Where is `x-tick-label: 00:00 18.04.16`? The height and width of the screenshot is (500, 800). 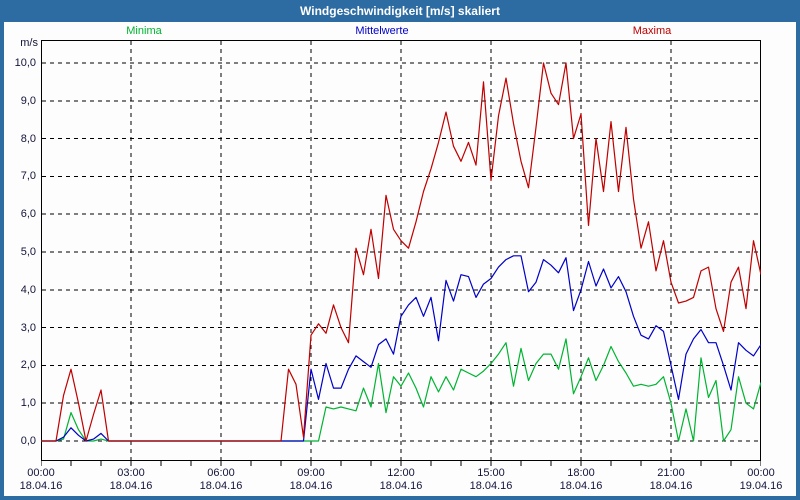
x-tick-label: 00:00 18.04.16 is located at coordinates (43, 480).